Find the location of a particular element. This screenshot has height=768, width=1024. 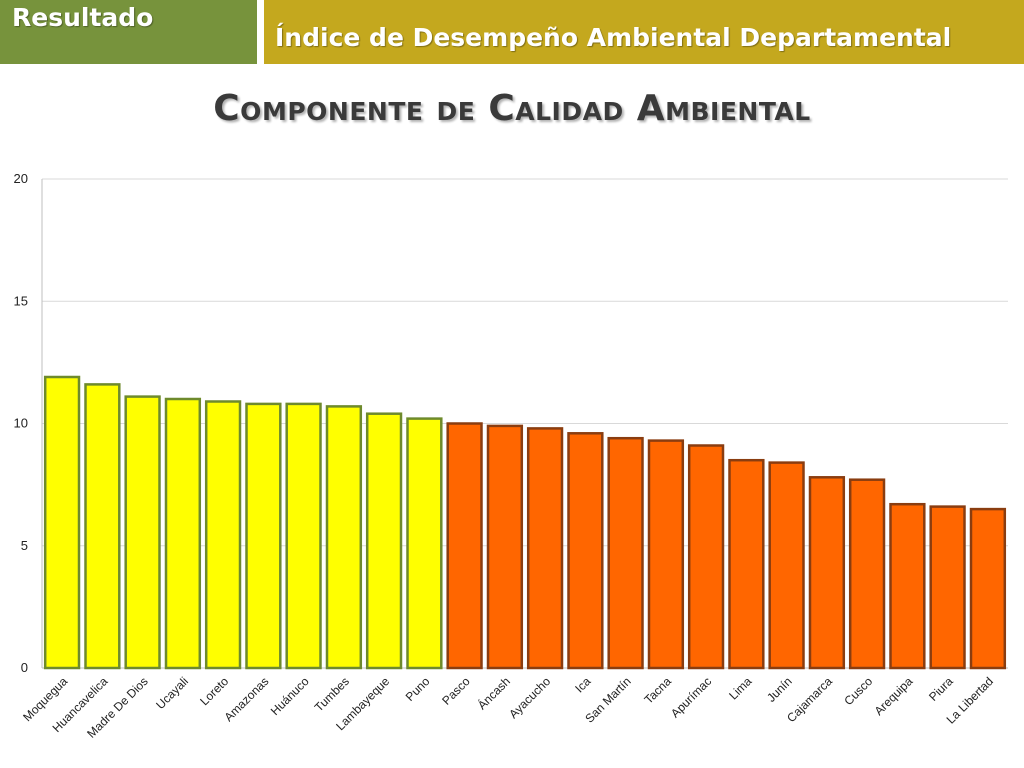

x-tick-label: Amazonas is located at coordinates (247, 699).